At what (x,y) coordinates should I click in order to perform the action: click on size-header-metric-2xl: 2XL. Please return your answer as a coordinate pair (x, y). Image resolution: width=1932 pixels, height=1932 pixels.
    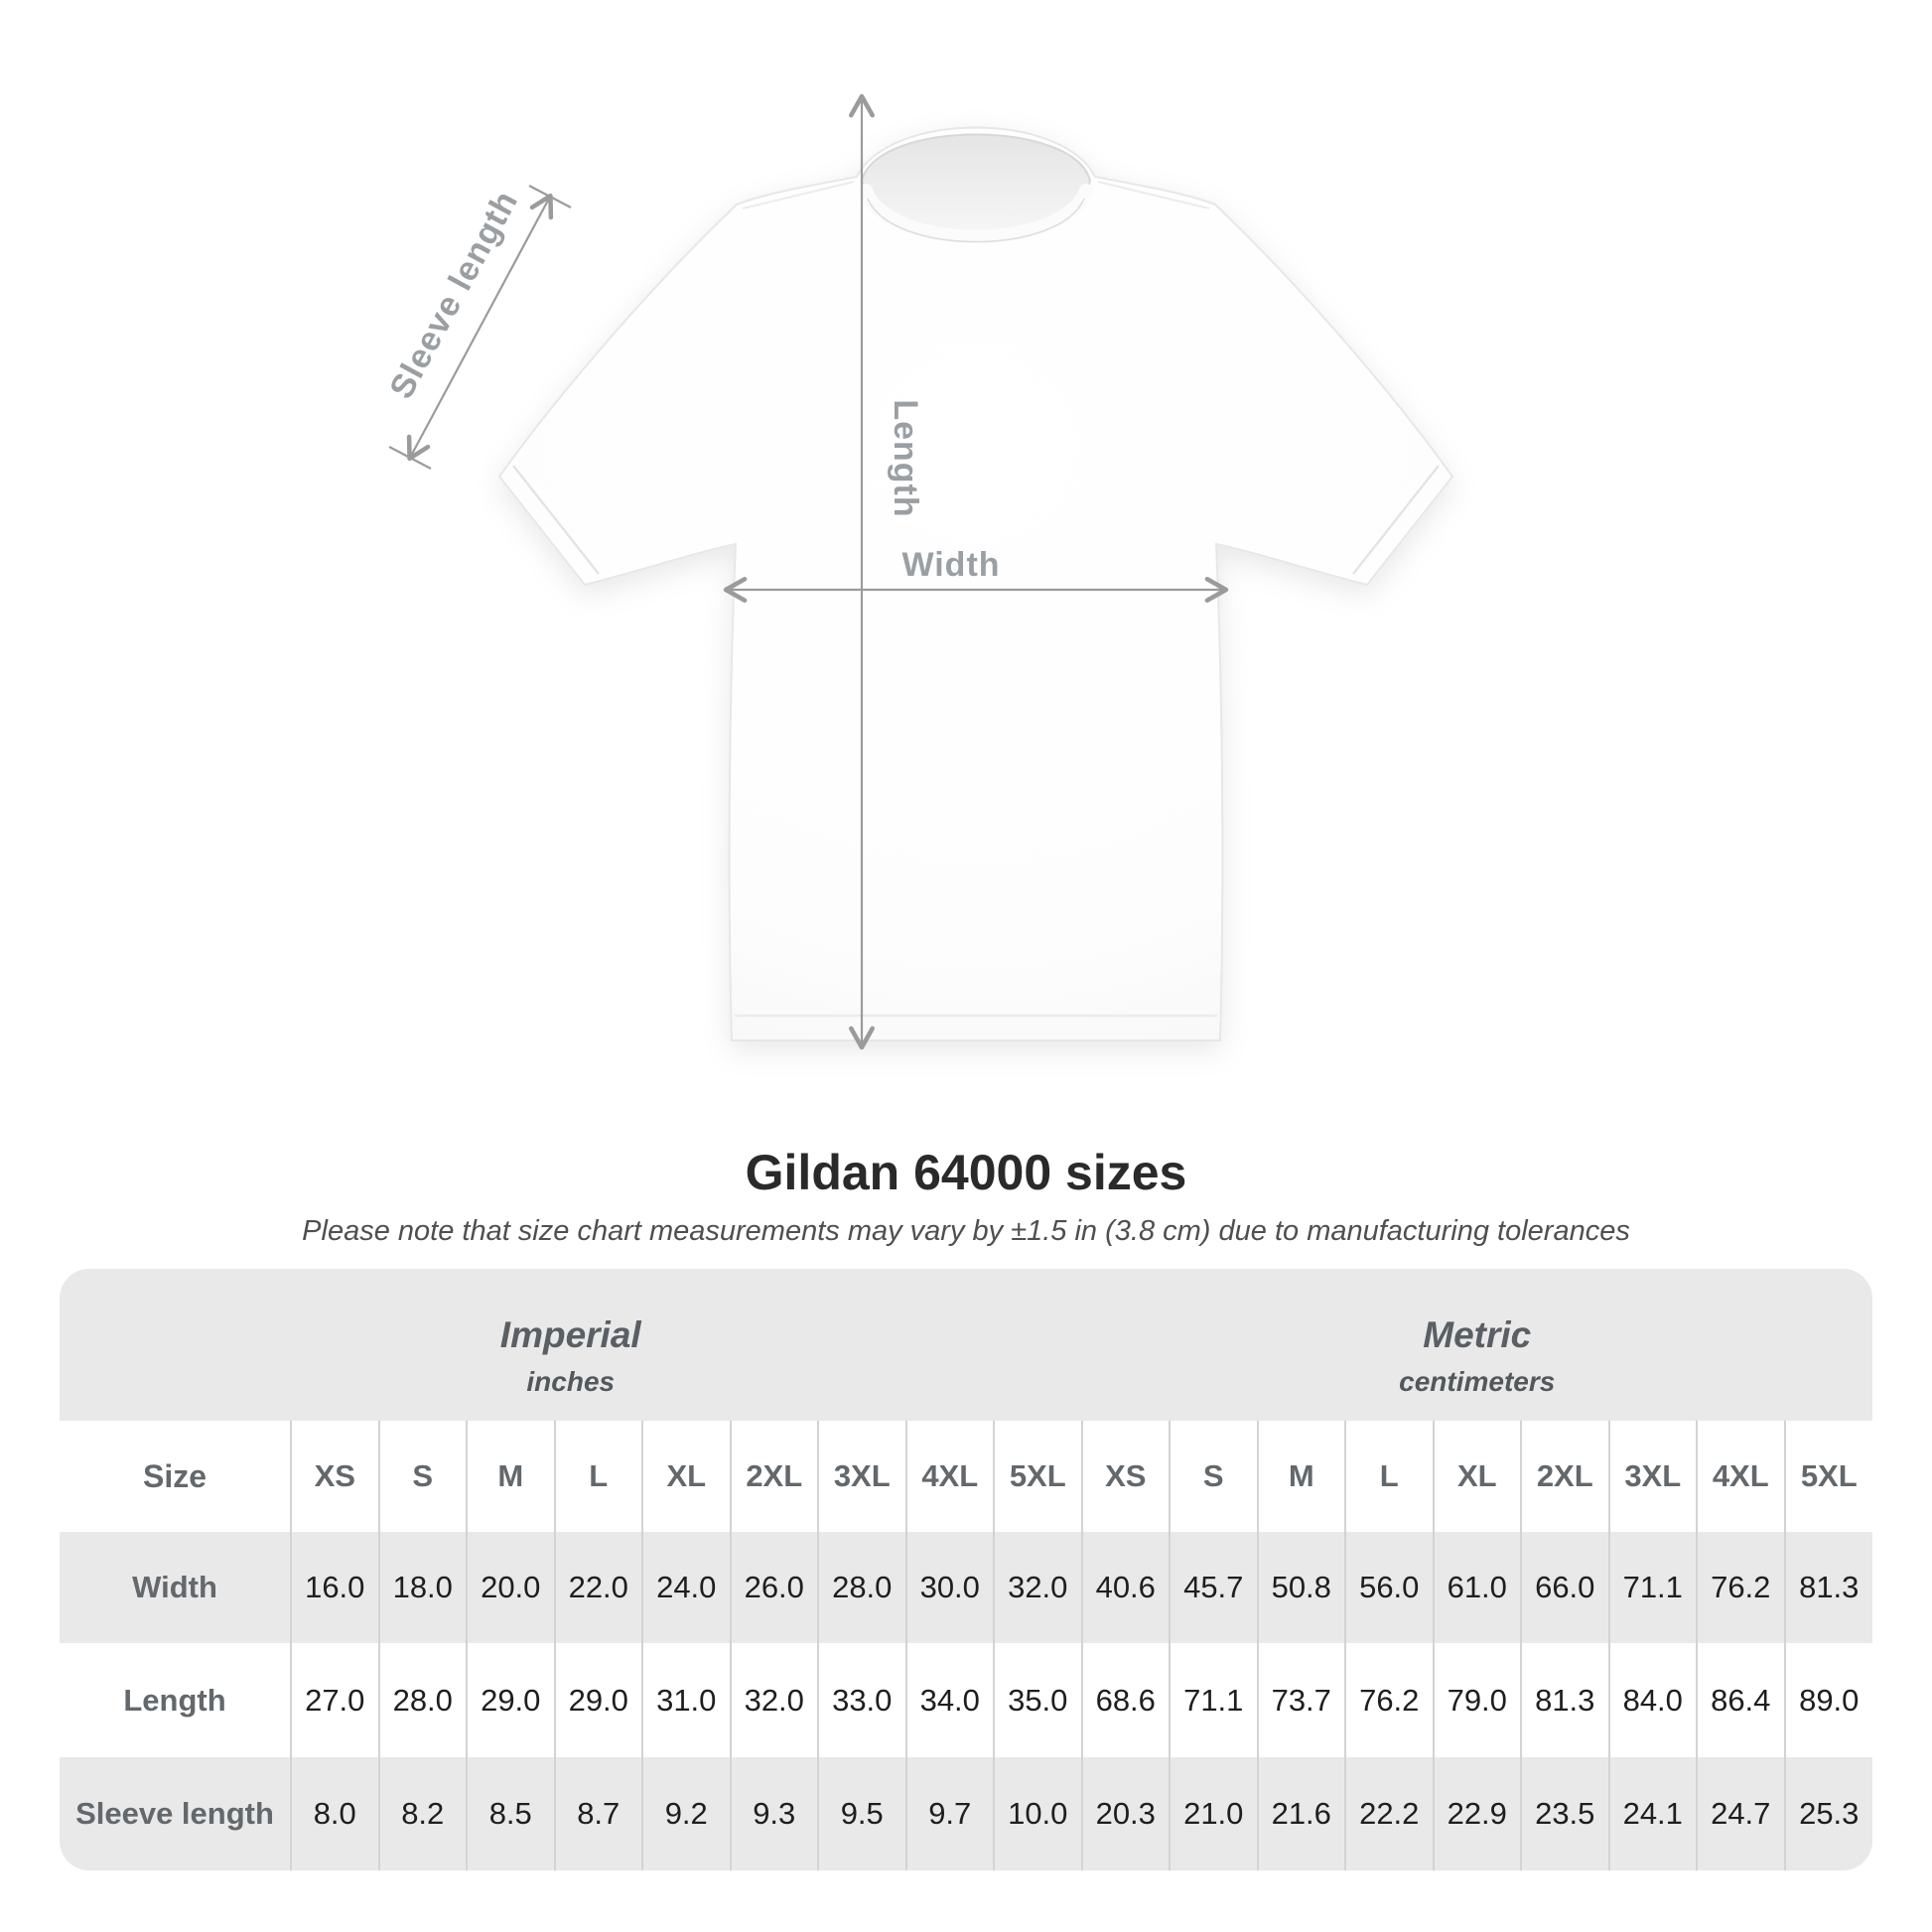
    Looking at the image, I should click on (1565, 1477).